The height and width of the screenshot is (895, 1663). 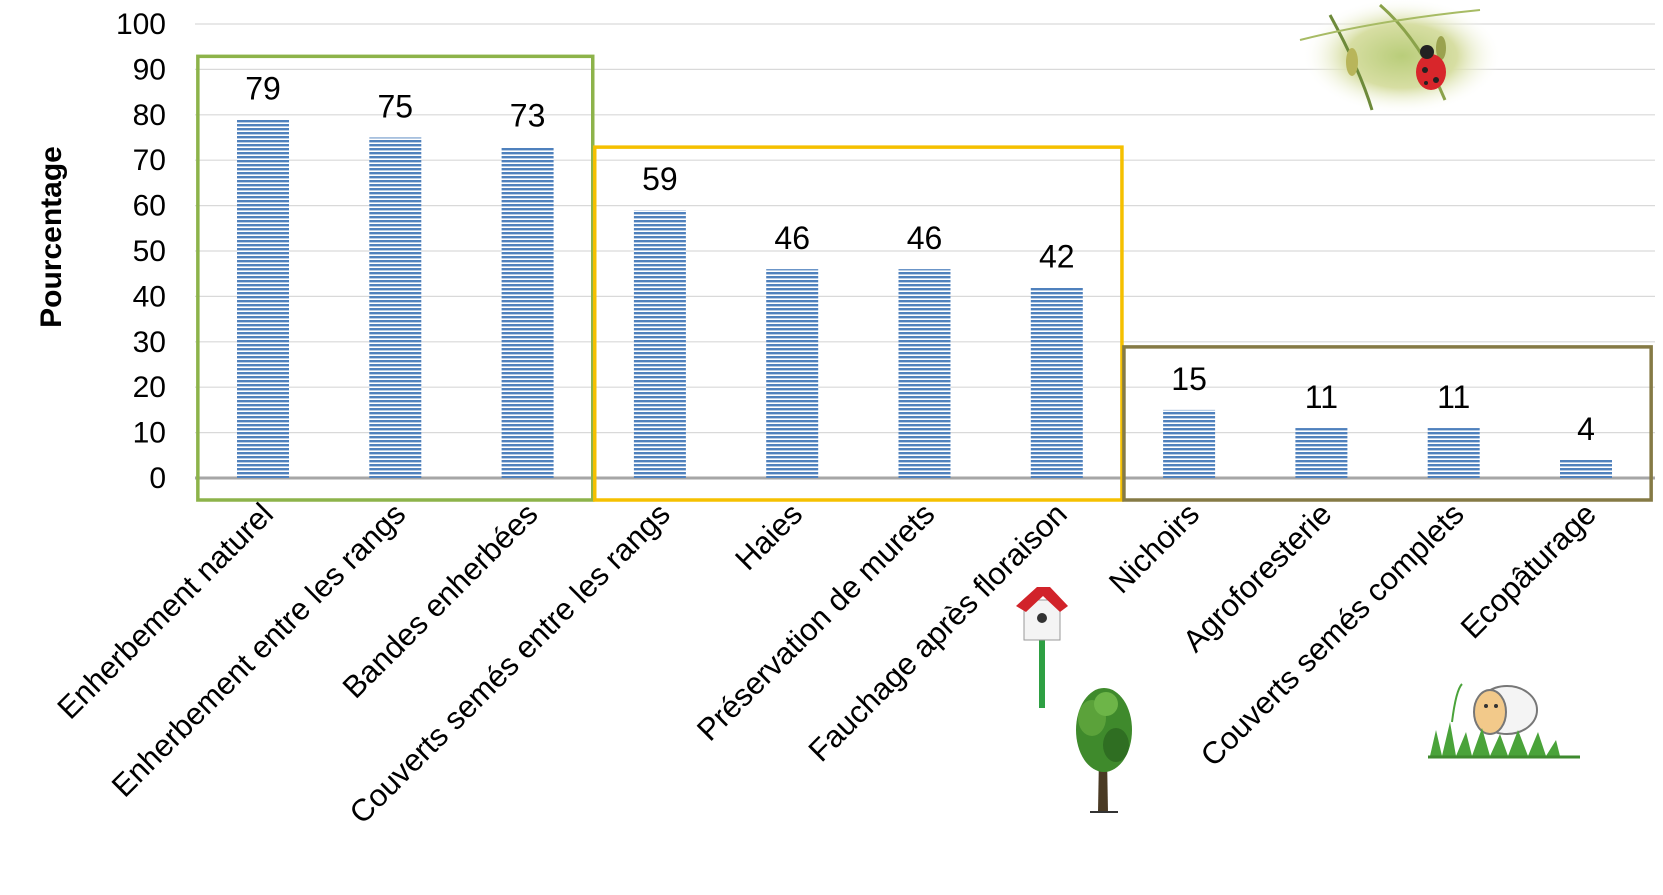 I want to click on category-label: Haies, so click(x=768, y=536).